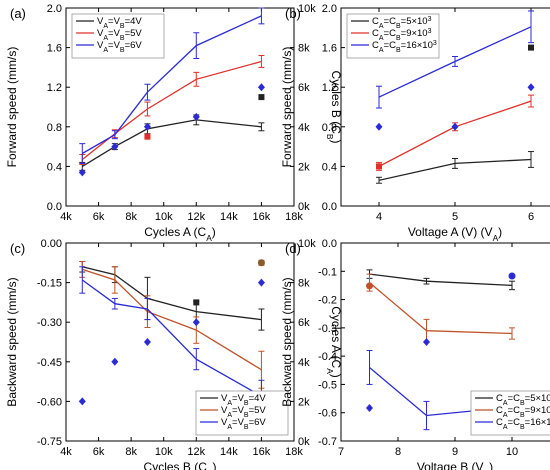  I want to click on y-tick-label: 1.6, so click(329, 49).